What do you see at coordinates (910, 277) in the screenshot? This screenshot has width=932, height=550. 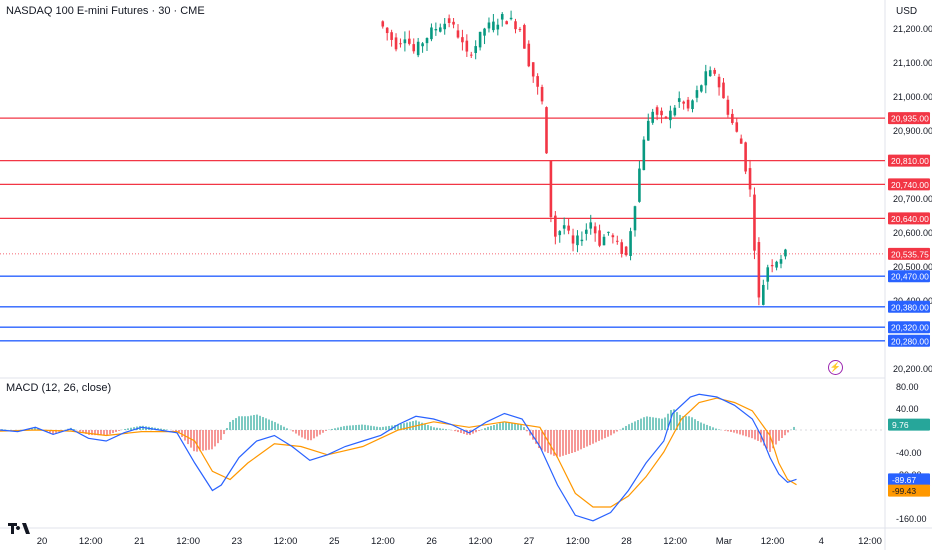 I see `level-label: 20,470.00` at bounding box center [910, 277].